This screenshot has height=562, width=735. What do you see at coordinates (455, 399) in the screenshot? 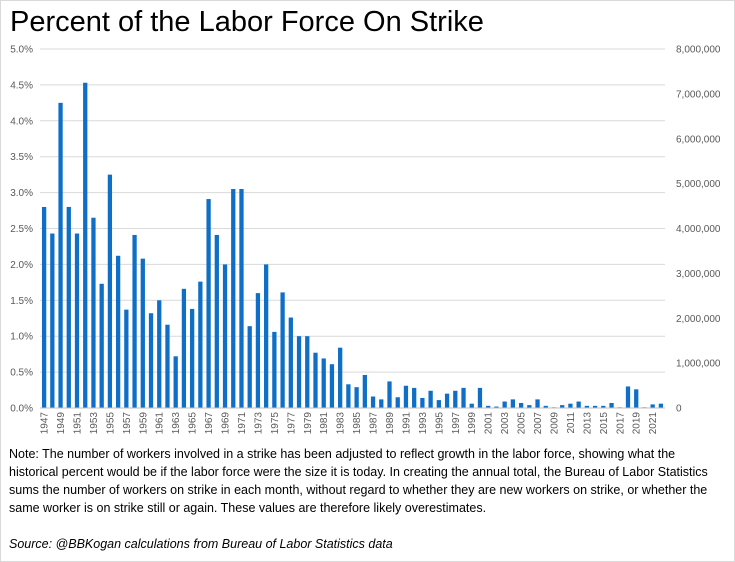
I see `bar-1997` at bounding box center [455, 399].